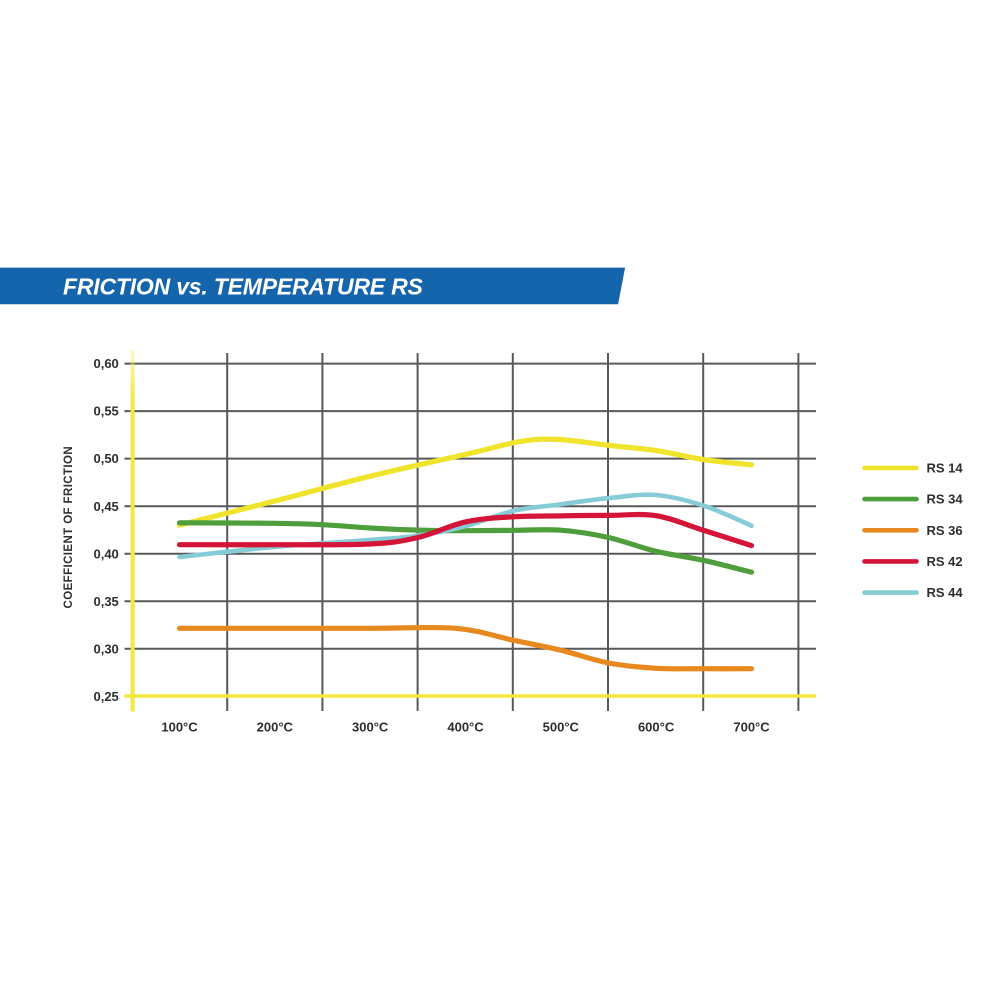  Describe the element at coordinates (561, 727) in the screenshot. I see `svg-text: 500°C` at that location.